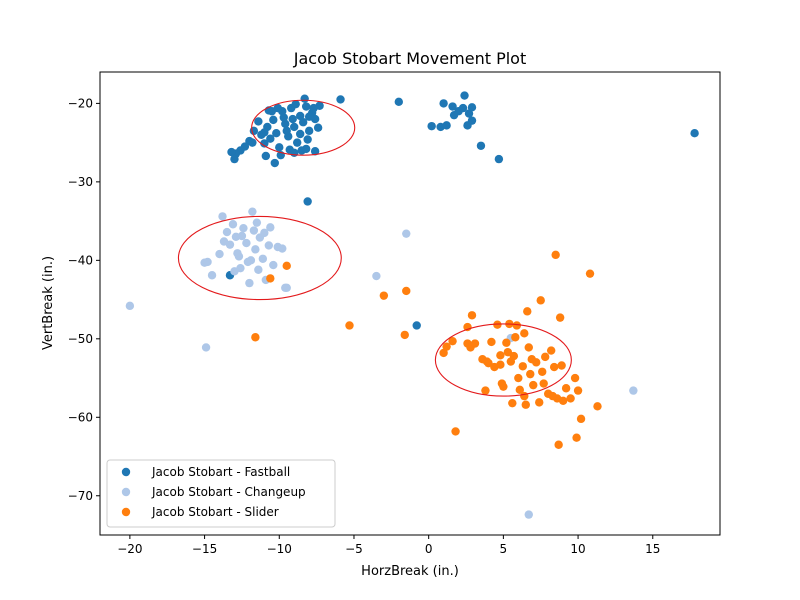 The height and width of the screenshot is (600, 800). Describe the element at coordinates (80, 339) in the screenshot. I see `y-tick-label: −50` at that location.